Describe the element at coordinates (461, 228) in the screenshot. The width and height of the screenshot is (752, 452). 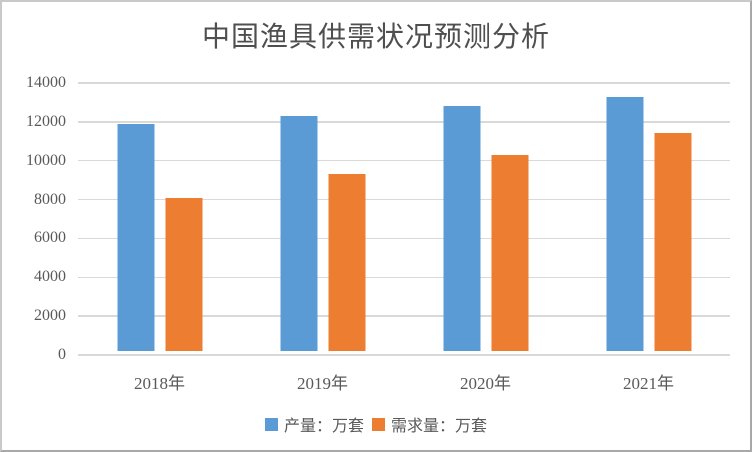
I see `bar-production-2020` at that location.